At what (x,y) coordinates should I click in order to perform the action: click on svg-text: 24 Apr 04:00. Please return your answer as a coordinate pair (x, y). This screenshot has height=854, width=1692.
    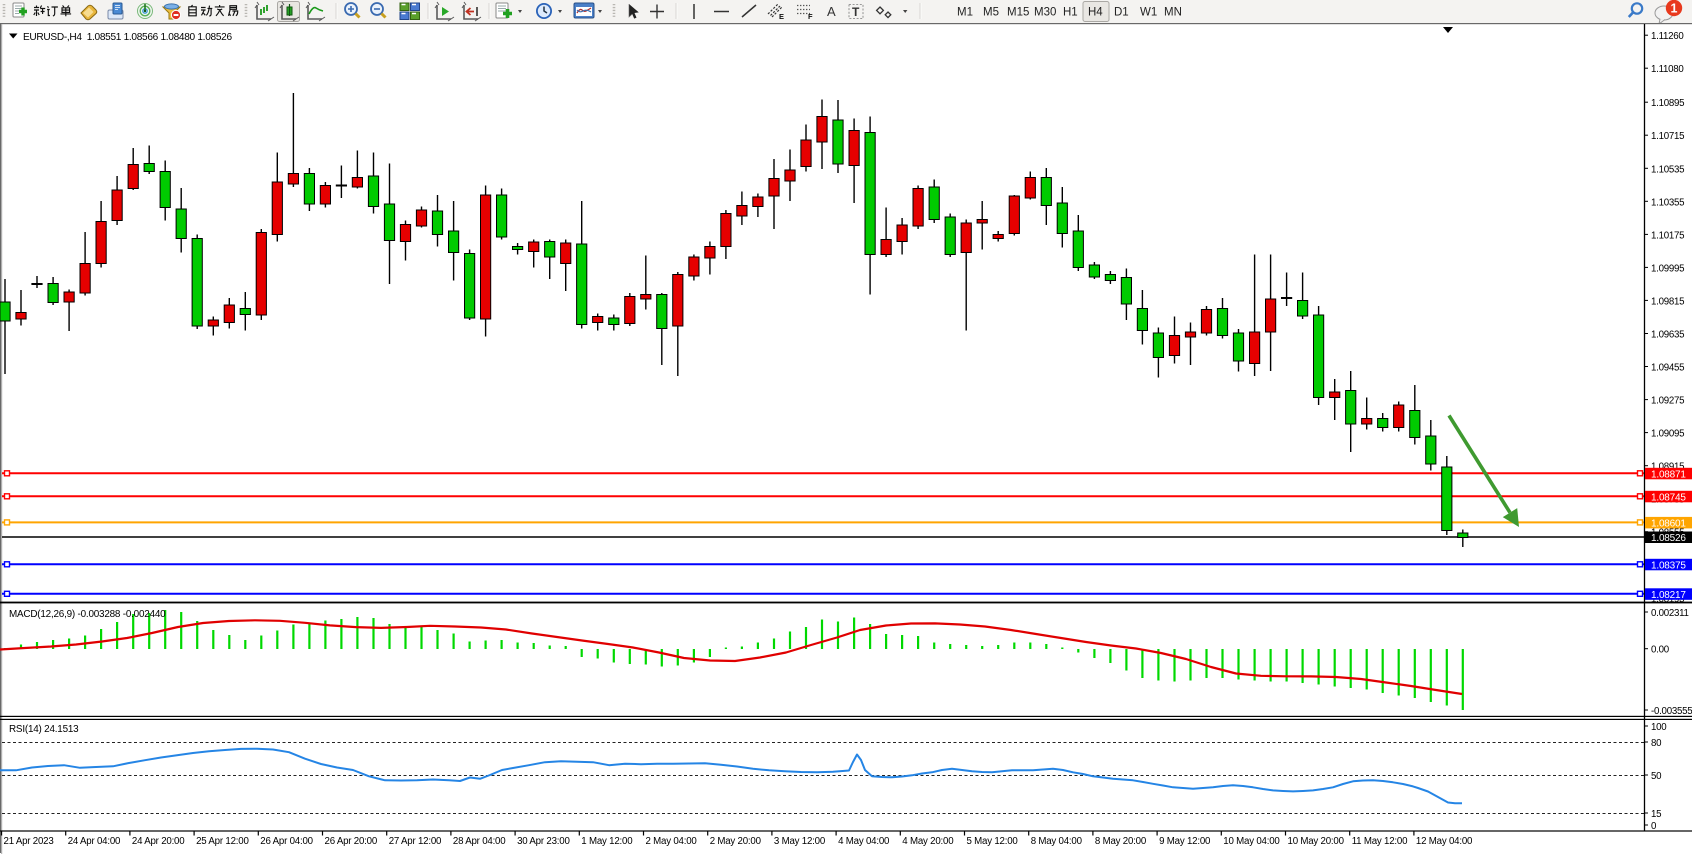
    Looking at the image, I should click on (94, 841).